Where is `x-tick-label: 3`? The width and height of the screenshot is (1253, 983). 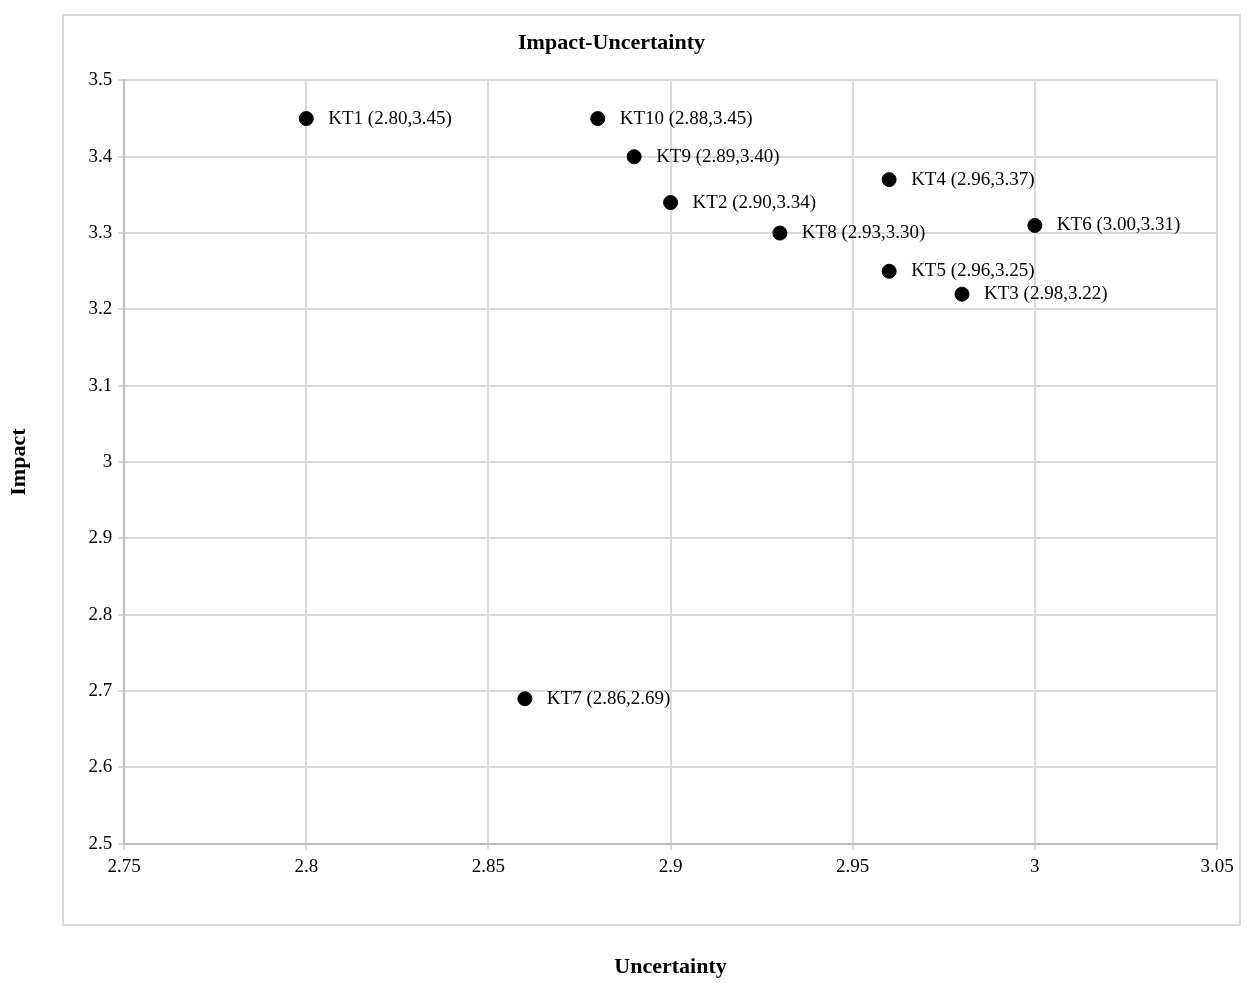 x-tick-label: 3 is located at coordinates (1035, 866).